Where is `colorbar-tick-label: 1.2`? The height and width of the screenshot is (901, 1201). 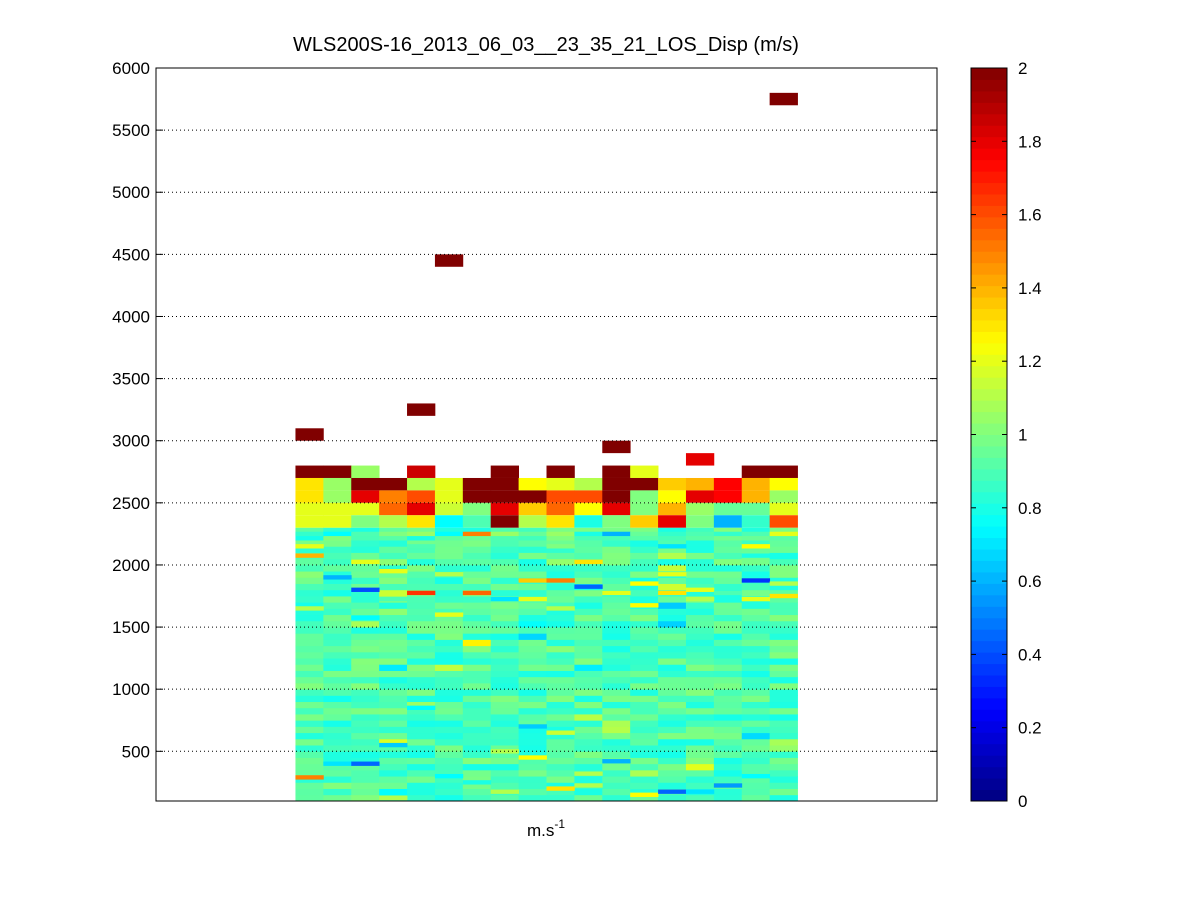 colorbar-tick-label: 1.2 is located at coordinates (1030, 361).